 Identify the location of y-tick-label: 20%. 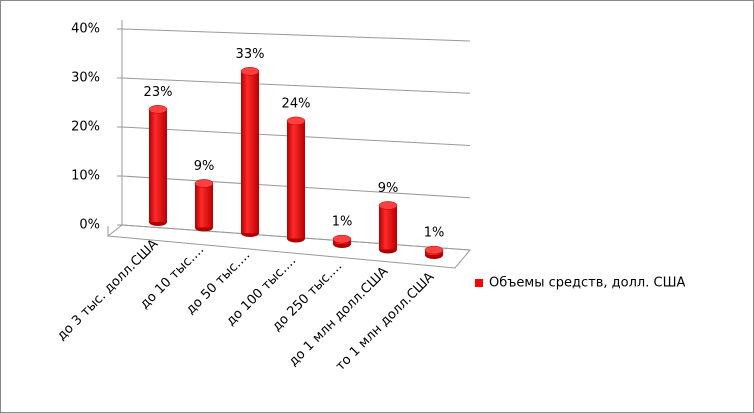
(85, 127).